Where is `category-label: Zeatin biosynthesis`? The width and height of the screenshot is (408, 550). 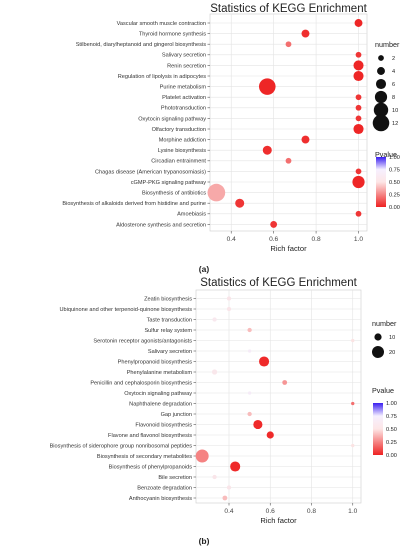 category-label: Zeatin biosynthesis is located at coordinates (168, 299).